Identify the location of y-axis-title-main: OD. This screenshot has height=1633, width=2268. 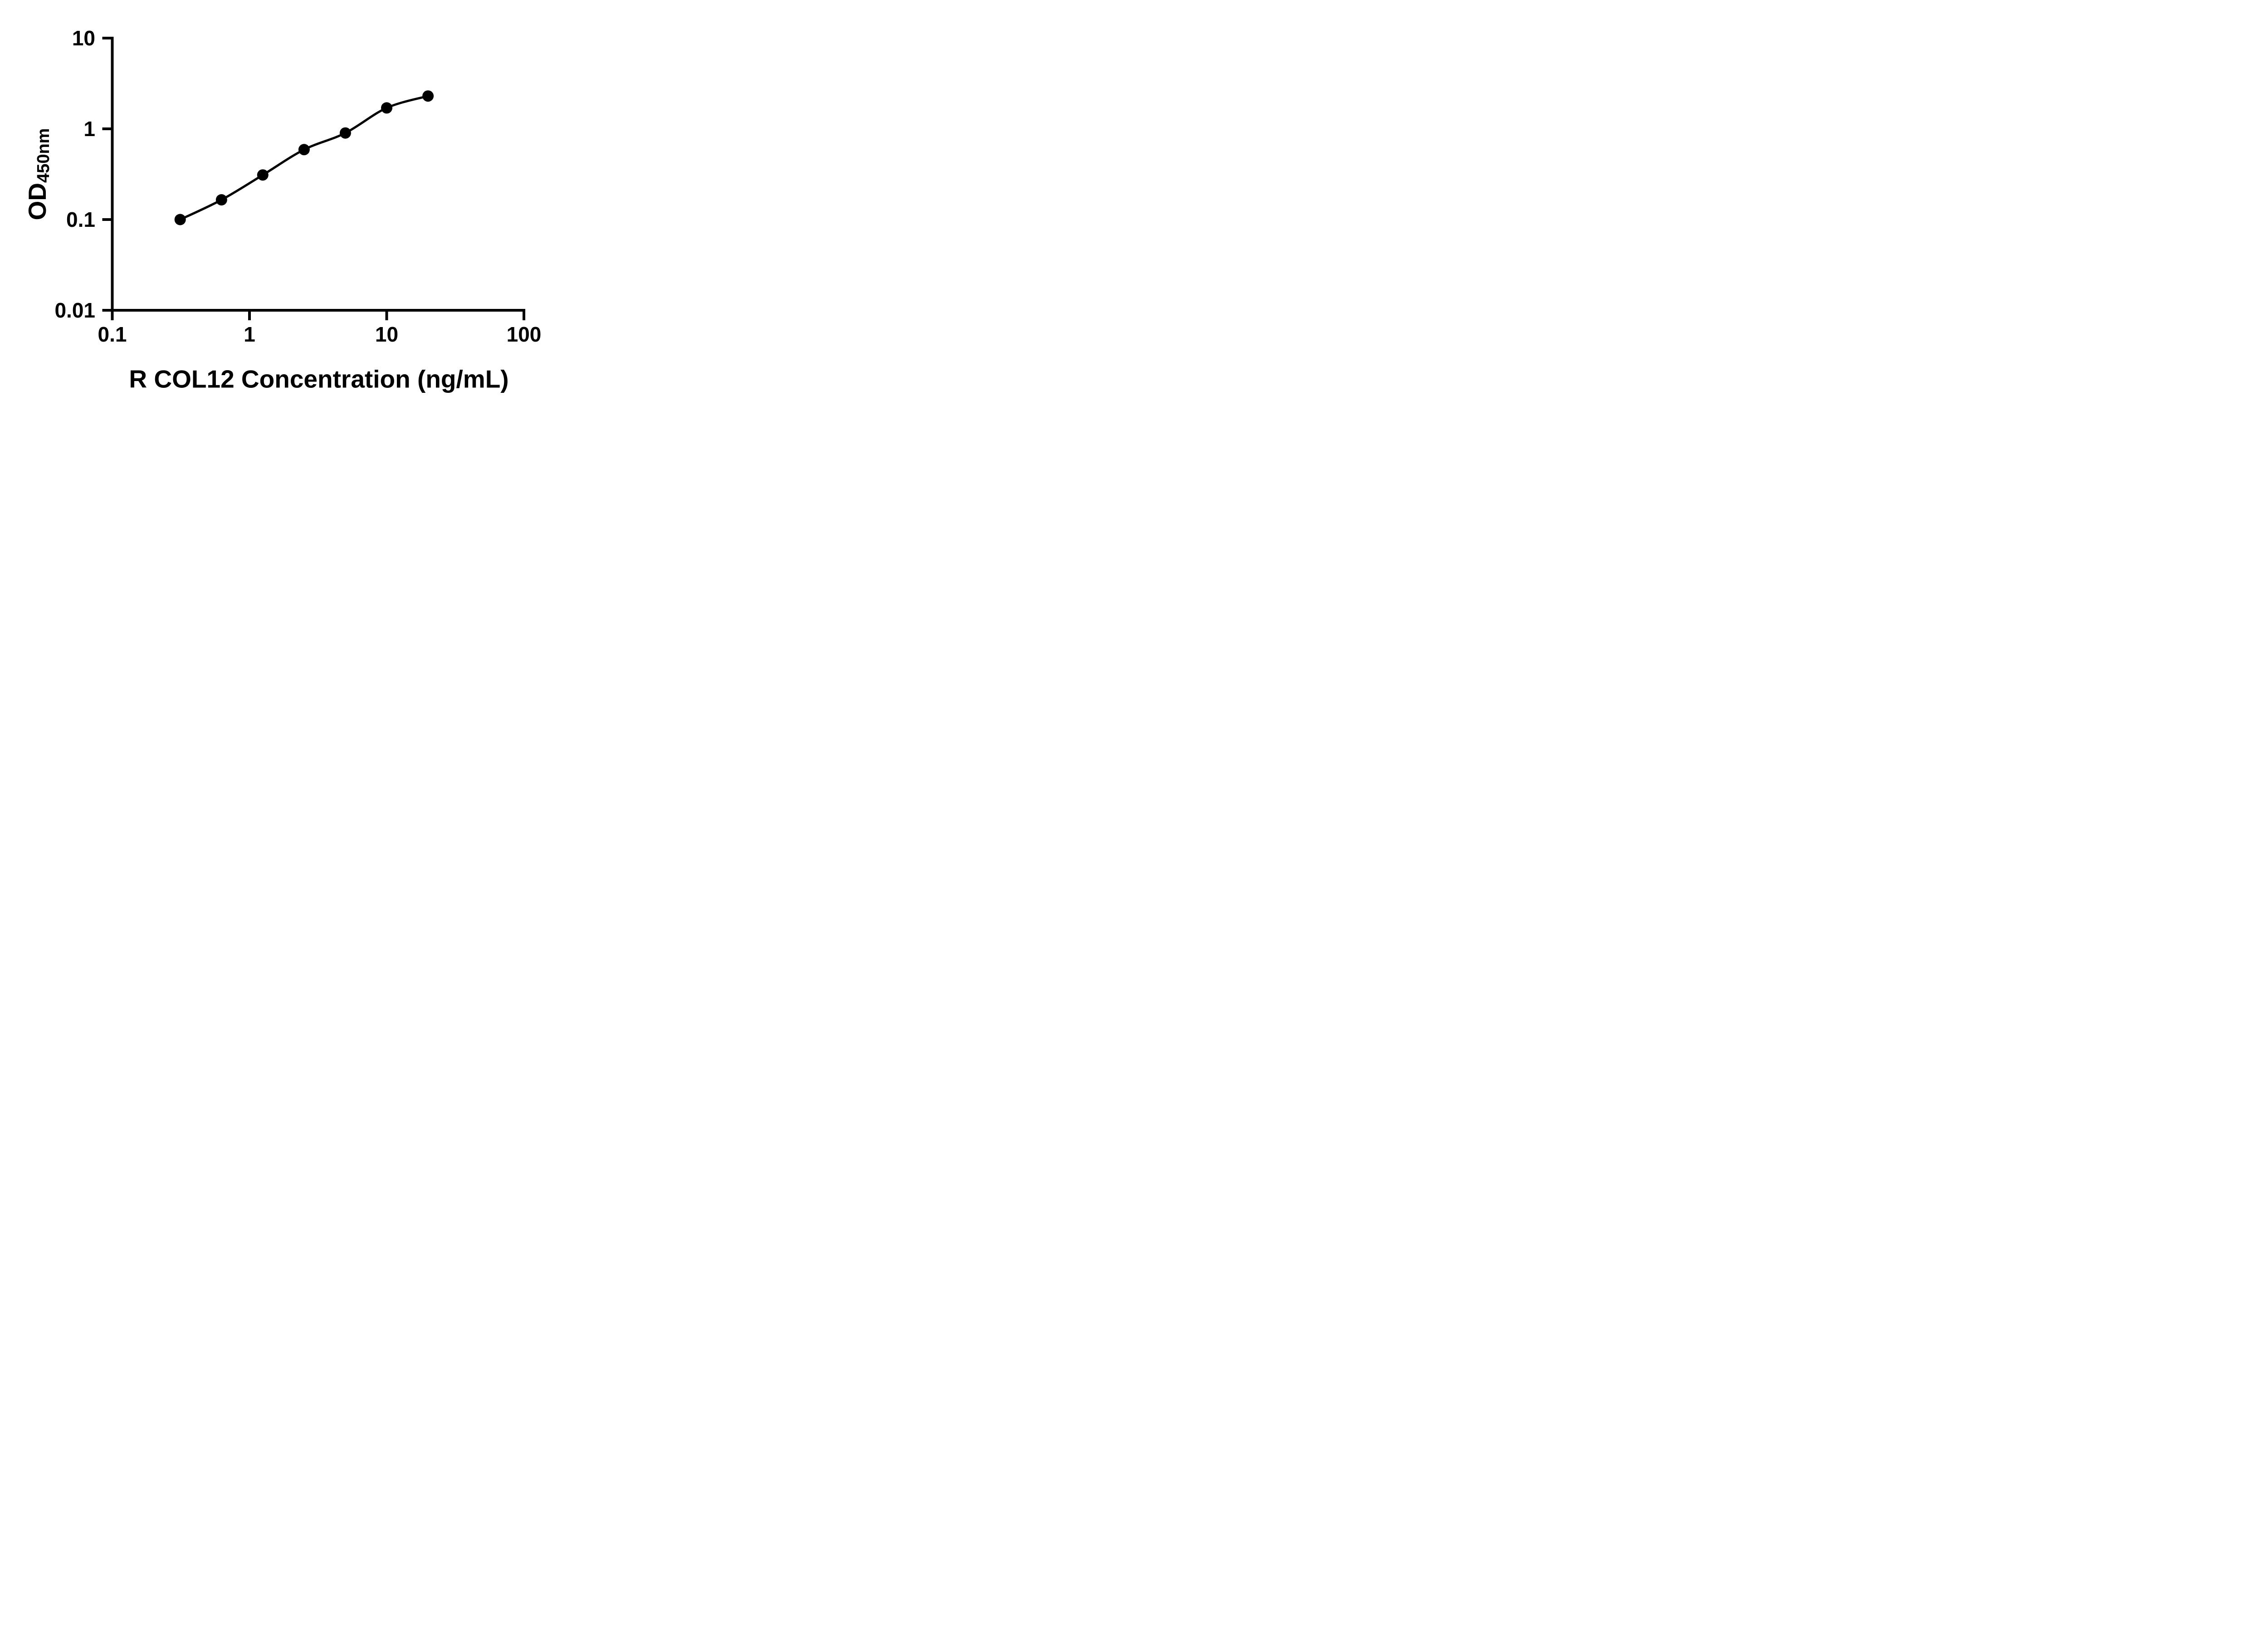
(37, 201).